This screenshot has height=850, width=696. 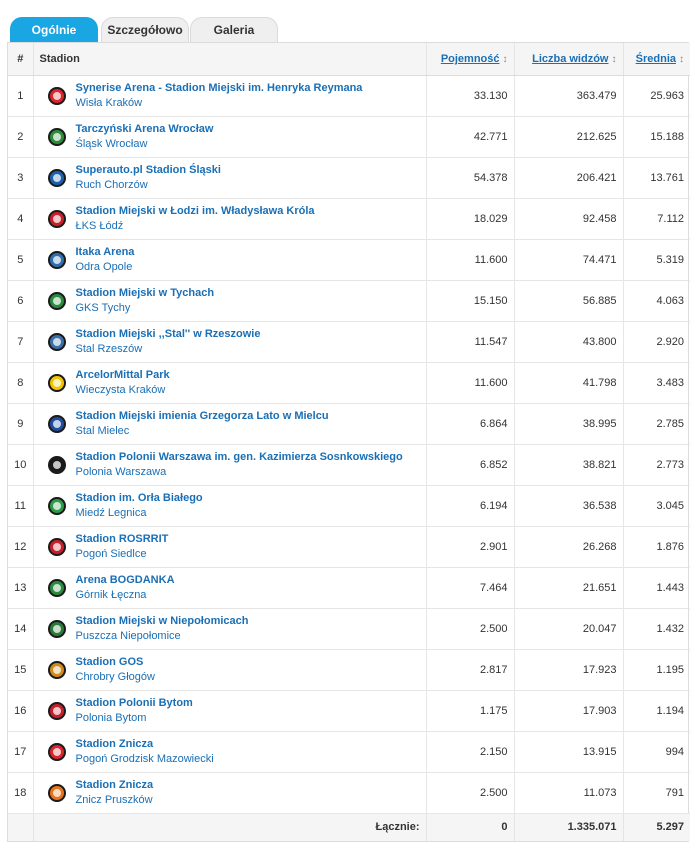 What do you see at coordinates (569, 629) in the screenshot?
I see `row-spectators: 20.047` at bounding box center [569, 629].